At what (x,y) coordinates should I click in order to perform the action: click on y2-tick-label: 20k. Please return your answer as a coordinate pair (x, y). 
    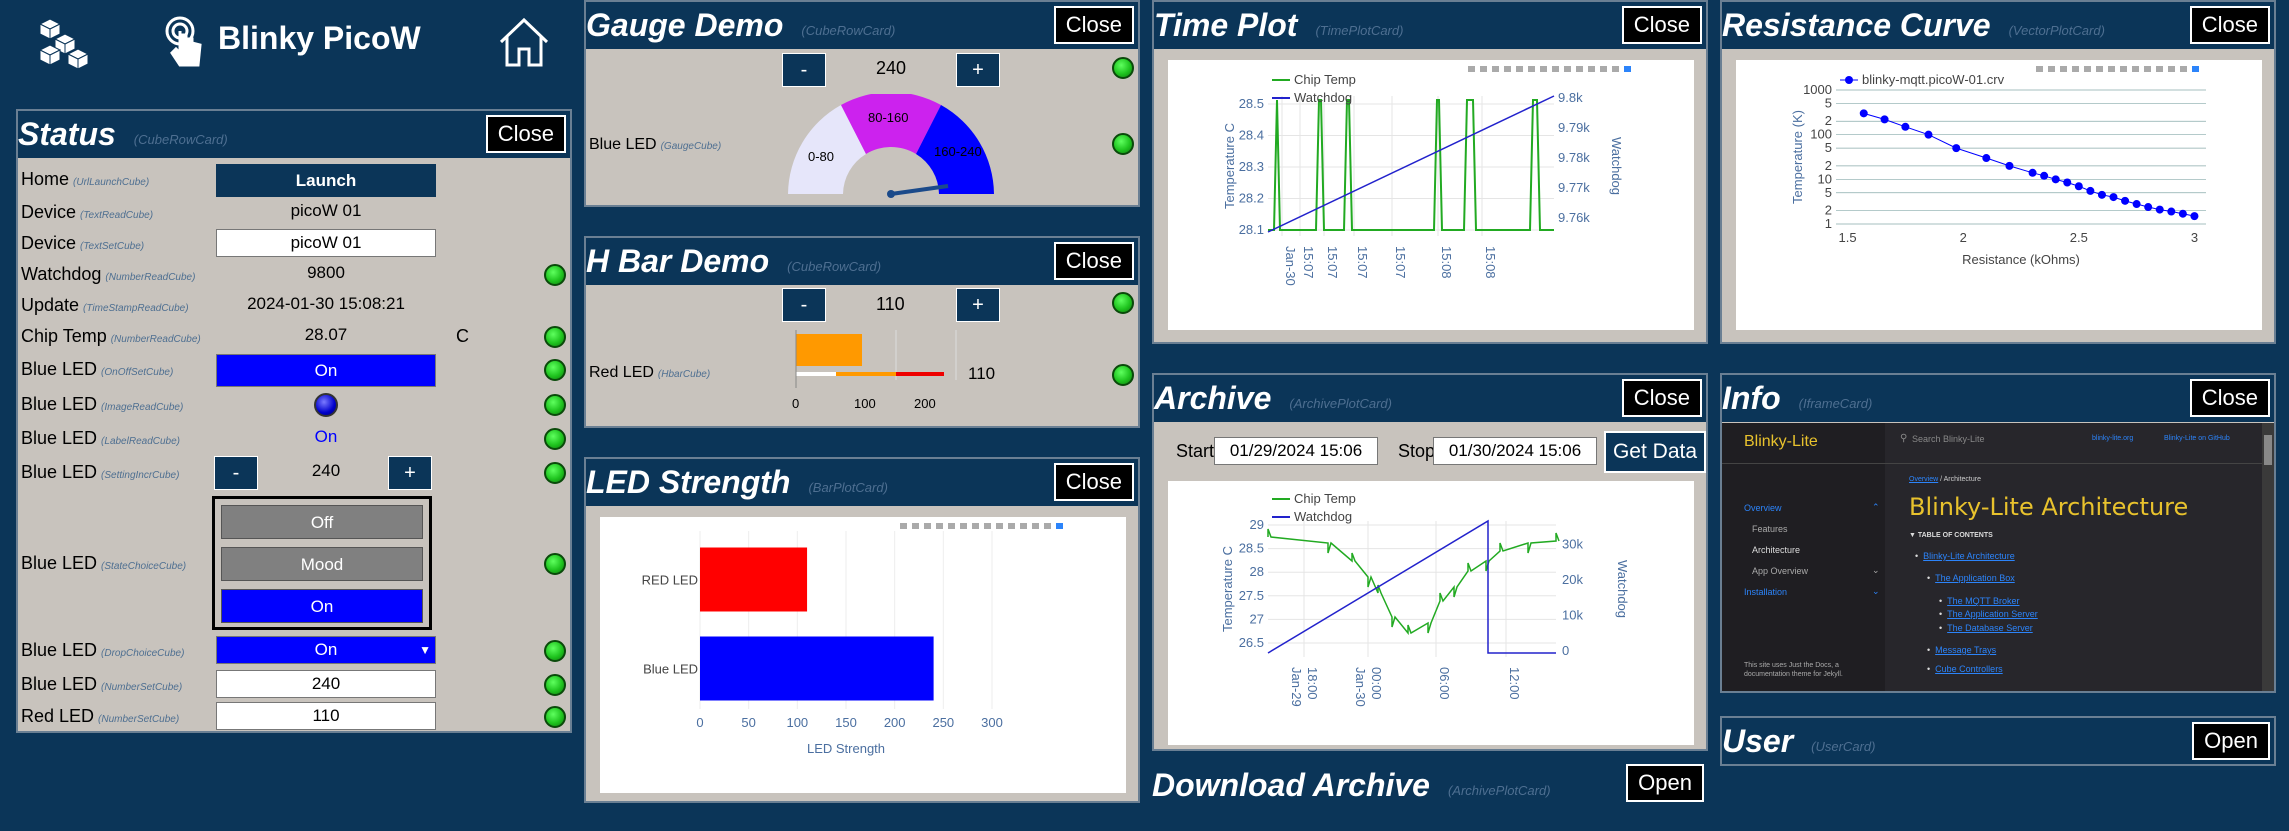
    Looking at the image, I should click on (1572, 579).